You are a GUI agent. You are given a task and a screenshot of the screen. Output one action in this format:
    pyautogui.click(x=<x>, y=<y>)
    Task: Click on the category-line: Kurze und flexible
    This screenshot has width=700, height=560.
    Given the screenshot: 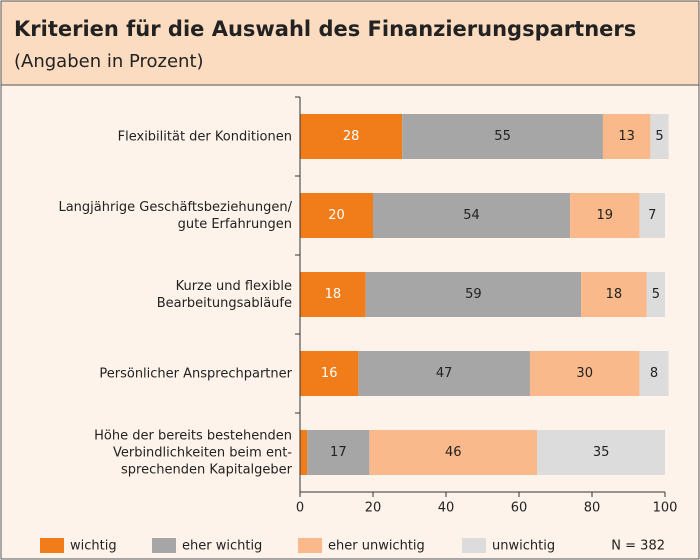 What is the action you would take?
    pyautogui.click(x=234, y=286)
    